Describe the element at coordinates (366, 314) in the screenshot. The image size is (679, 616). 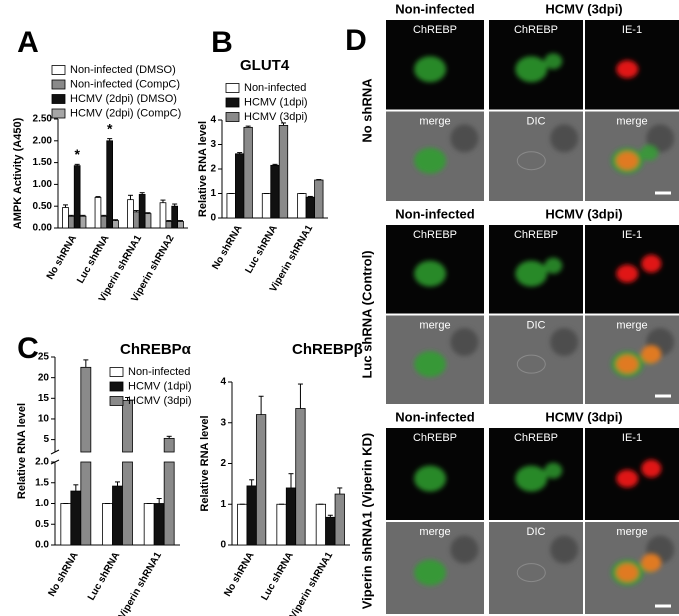
I see `row-label: Luc shRNA (Control)` at that location.